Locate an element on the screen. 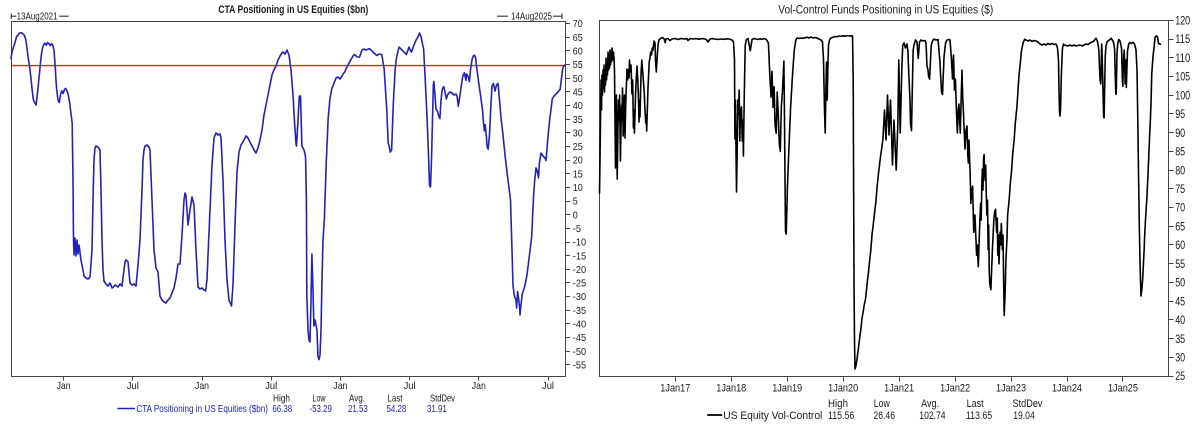 The height and width of the screenshot is (431, 1200). svg-text: 1Jan24 is located at coordinates (1067, 389).